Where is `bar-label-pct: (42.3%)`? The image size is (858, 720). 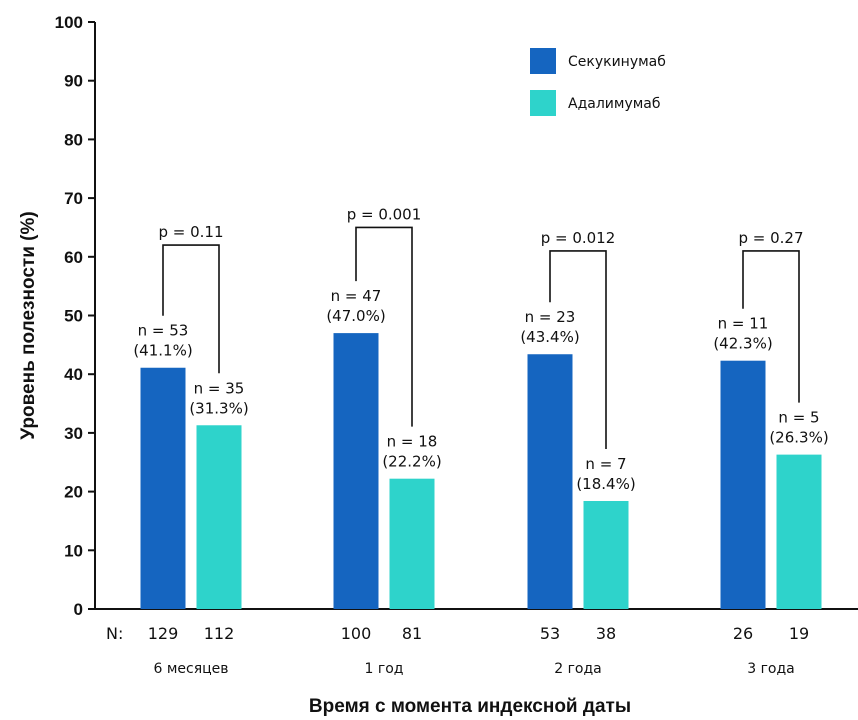 bar-label-pct: (42.3%) is located at coordinates (742, 344).